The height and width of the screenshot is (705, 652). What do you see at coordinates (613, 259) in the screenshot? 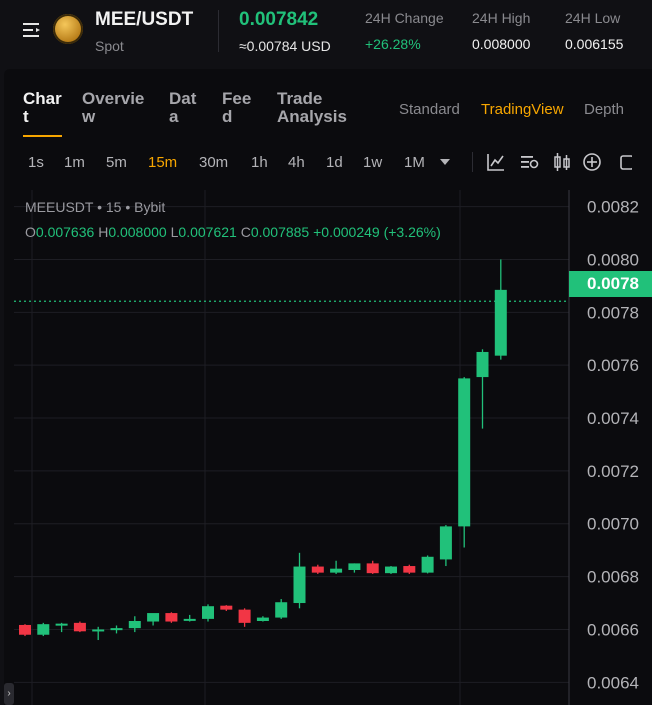
I see `y-tick-label: 0.0080` at bounding box center [613, 259].